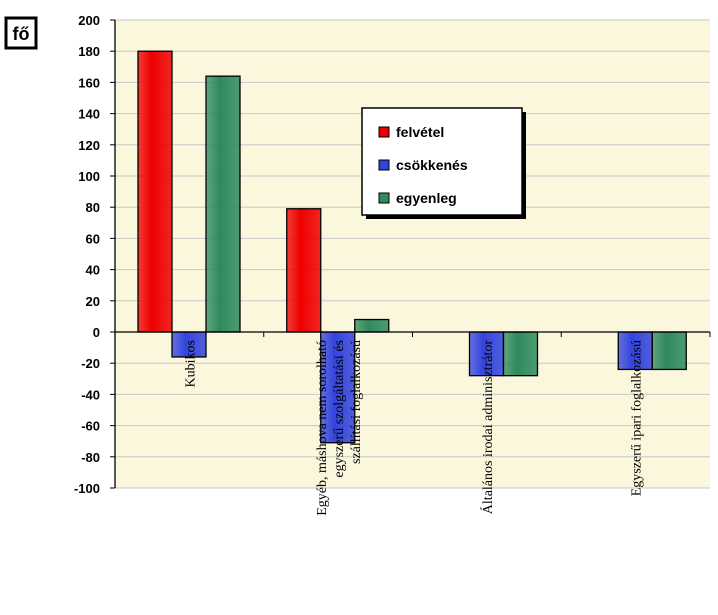  Describe the element at coordinates (89, 20) in the screenshot. I see `y-tick-label: 200` at that location.